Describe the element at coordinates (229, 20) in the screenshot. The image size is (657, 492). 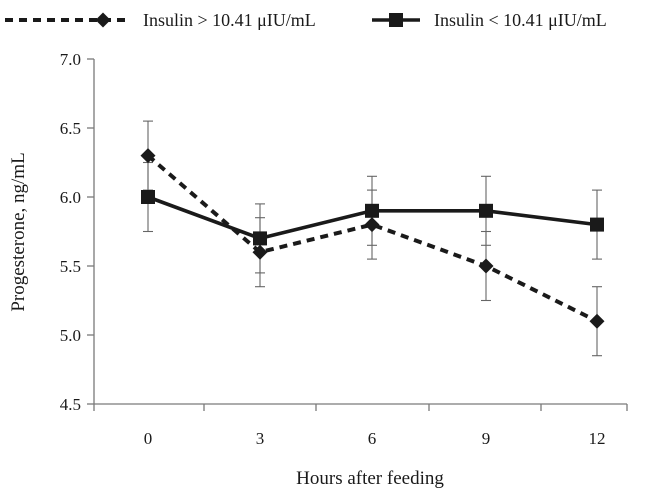
I see `legend-label: Insulin > 10.41 μIU/mL` at that location.